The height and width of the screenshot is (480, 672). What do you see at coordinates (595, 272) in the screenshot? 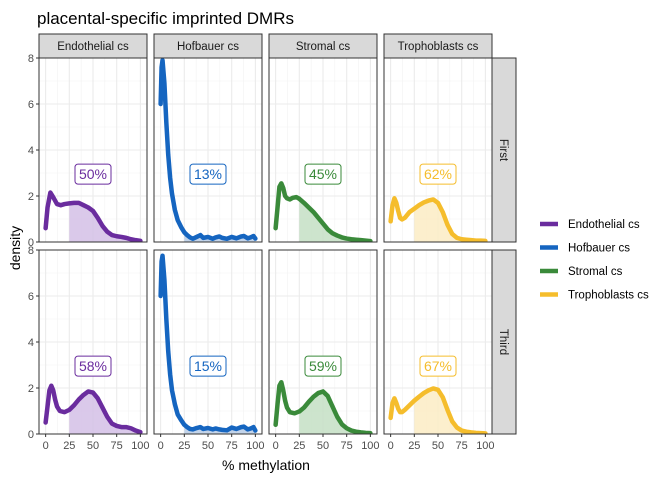
I see `legend-label: Stromal cs` at bounding box center [595, 272].